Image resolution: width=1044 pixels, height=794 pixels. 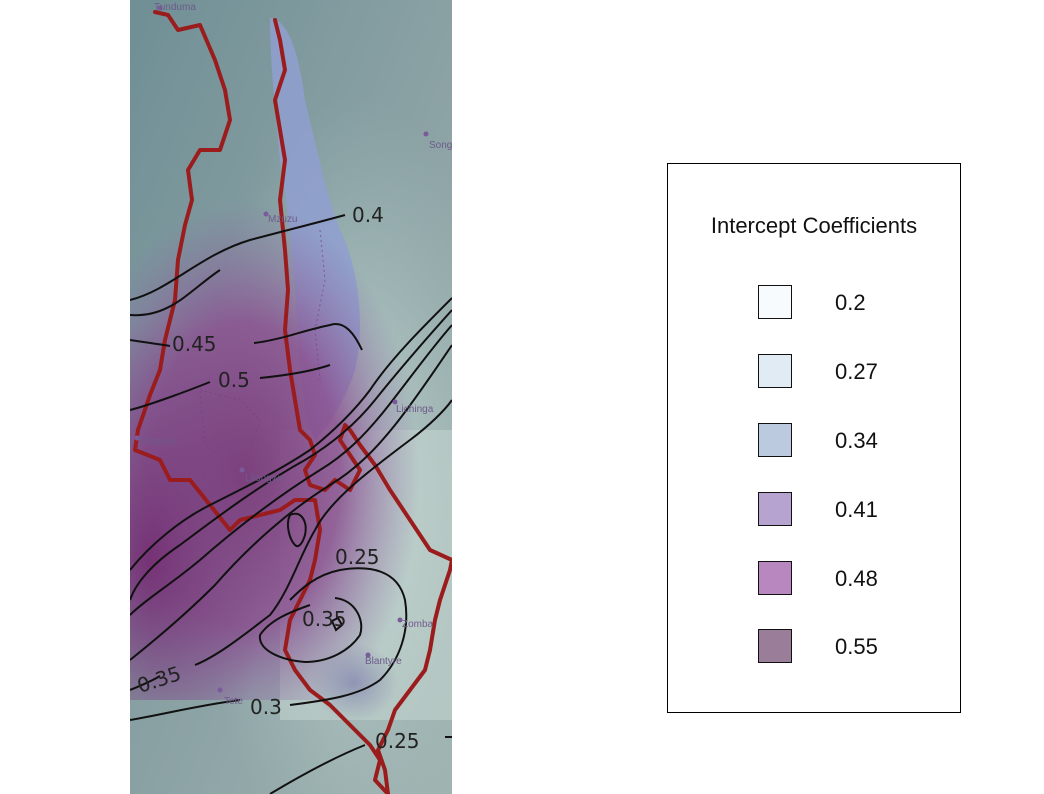 I want to click on legend-item: 0.34, so click(x=814, y=441).